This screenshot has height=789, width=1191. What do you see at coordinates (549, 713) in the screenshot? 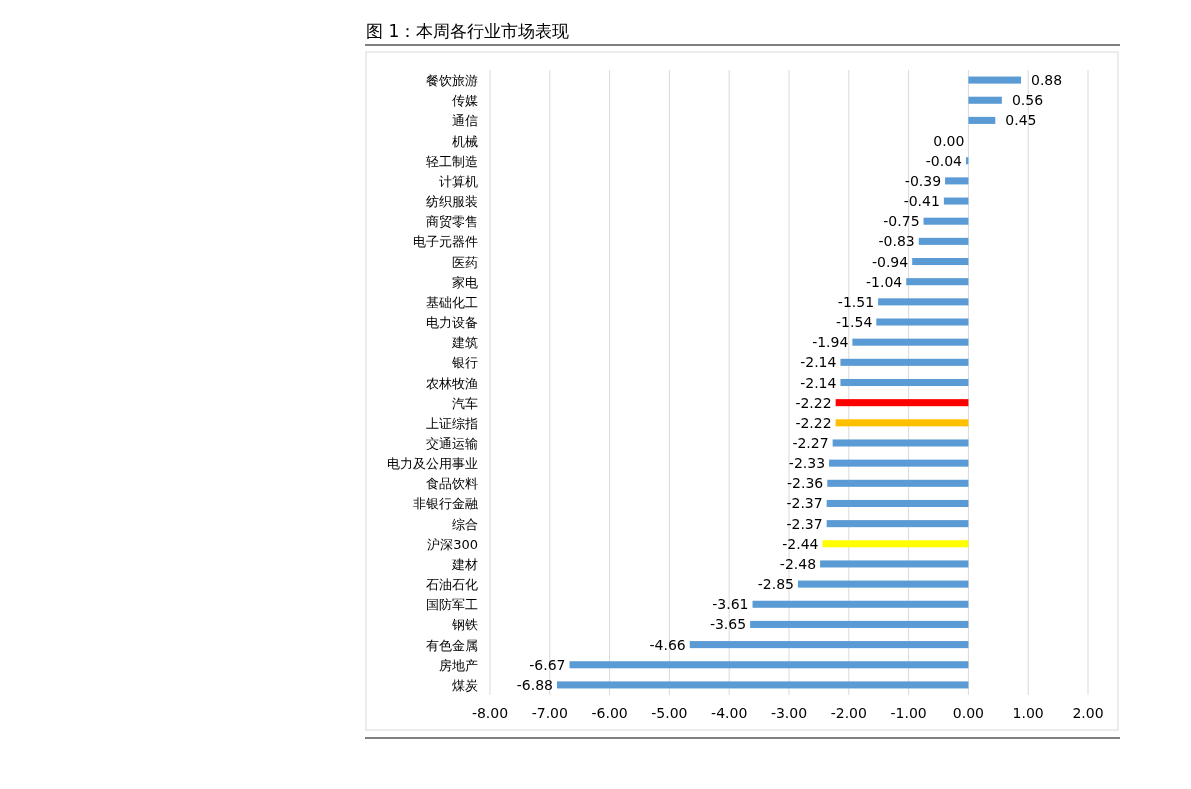
I see `x-tick-label: -7.00` at bounding box center [549, 713].